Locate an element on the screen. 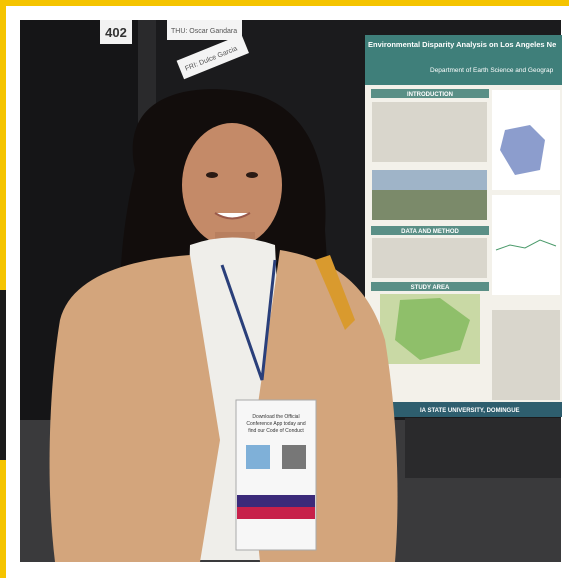  poster-map-region is located at coordinates (432, 329).